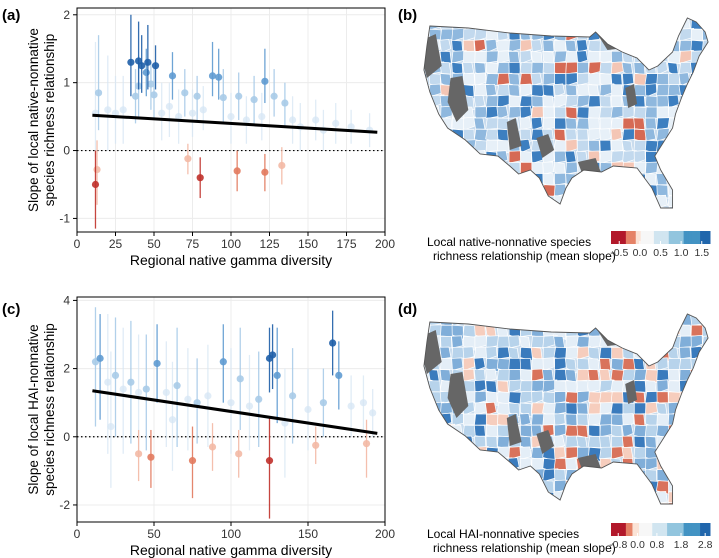 This screenshot has width=719, height=558. I want to click on x-tick-label: 100, so click(231, 244).